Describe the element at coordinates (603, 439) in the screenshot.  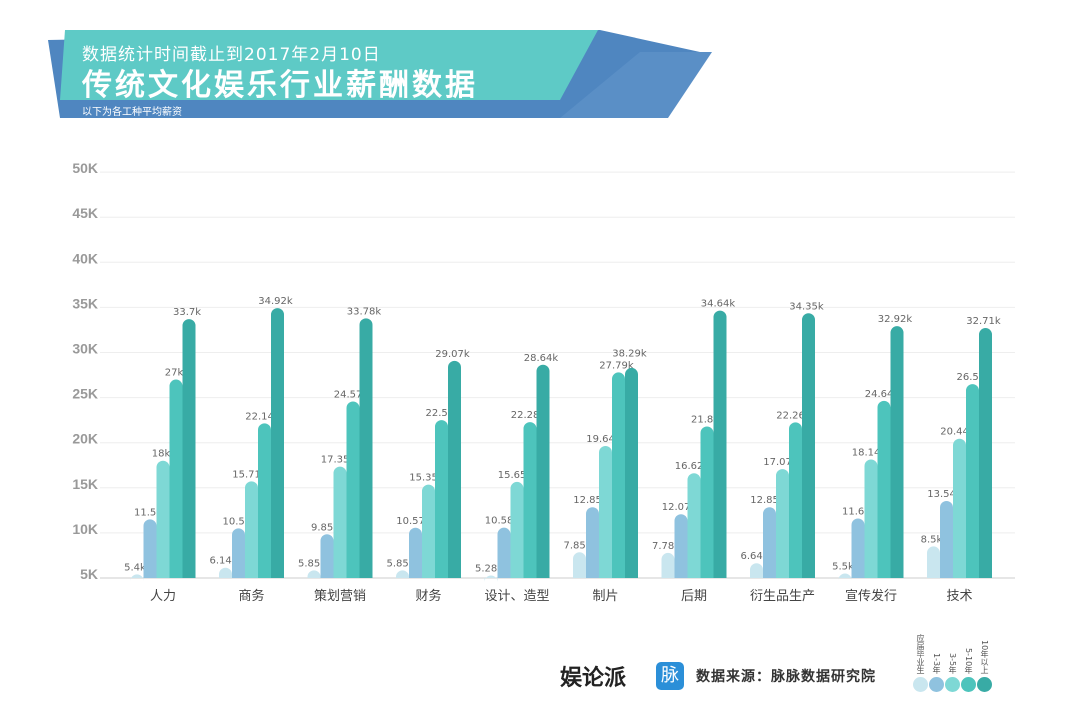
I see `data-label: 19.64k` at that location.